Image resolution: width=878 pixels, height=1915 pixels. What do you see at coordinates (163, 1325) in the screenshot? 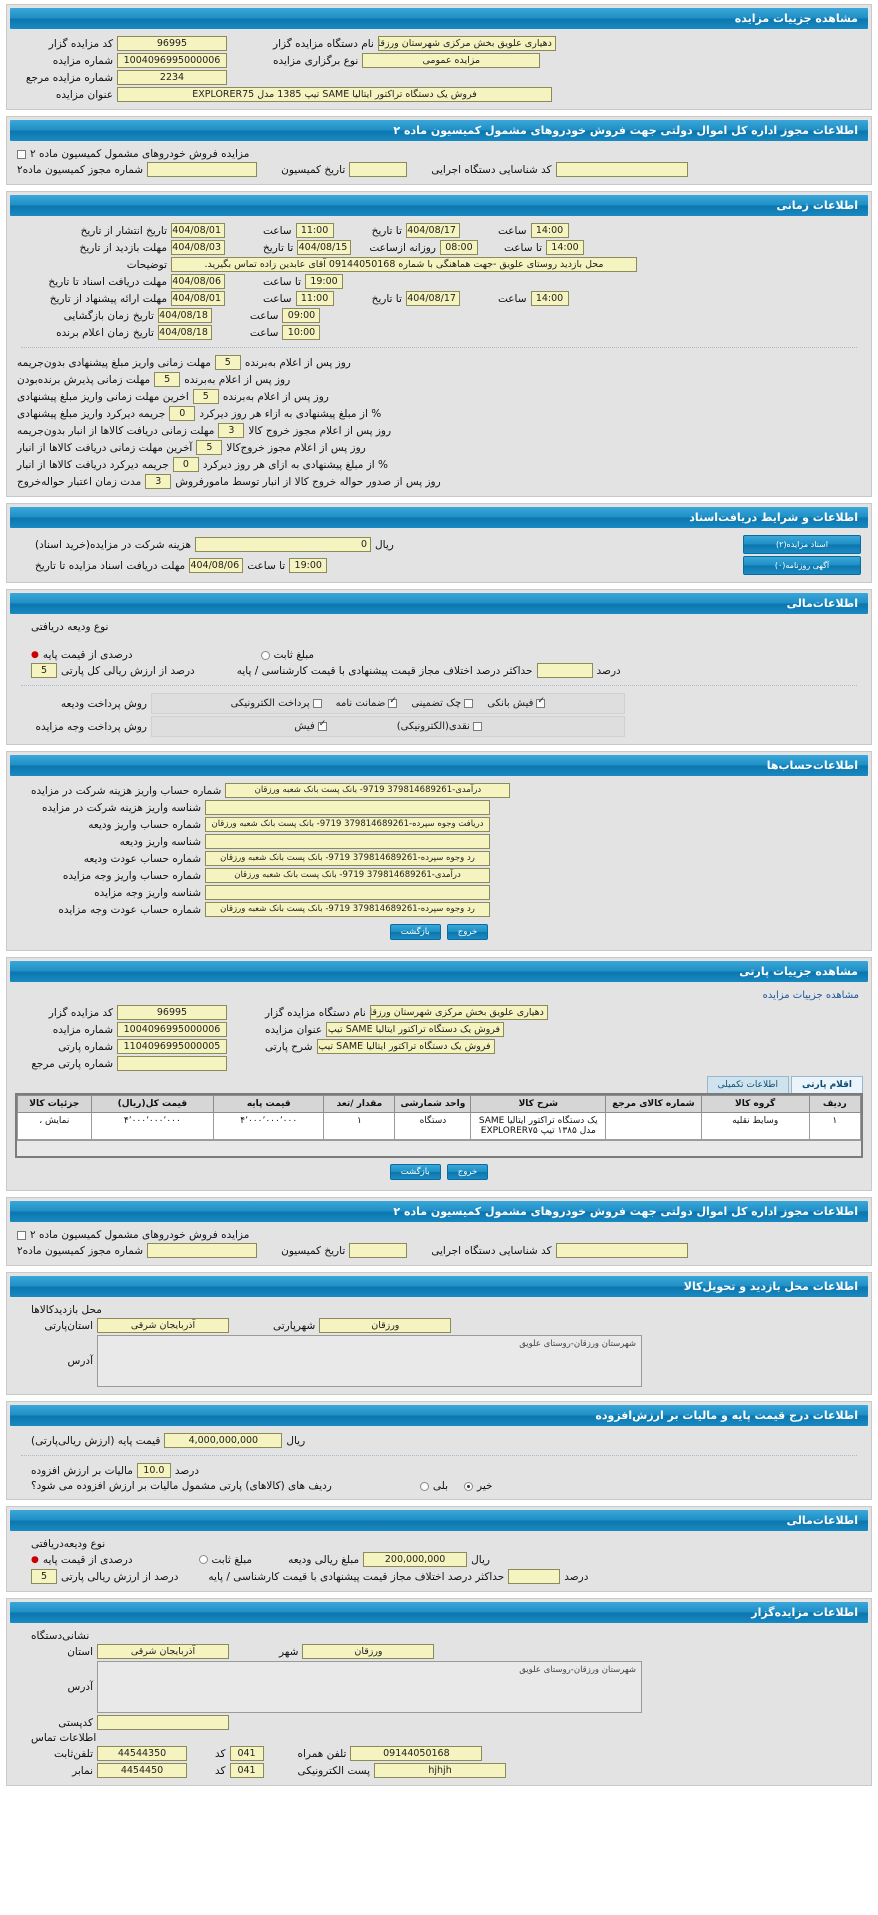
I see `province-value: آذربایجان شرقی` at bounding box center [163, 1325].